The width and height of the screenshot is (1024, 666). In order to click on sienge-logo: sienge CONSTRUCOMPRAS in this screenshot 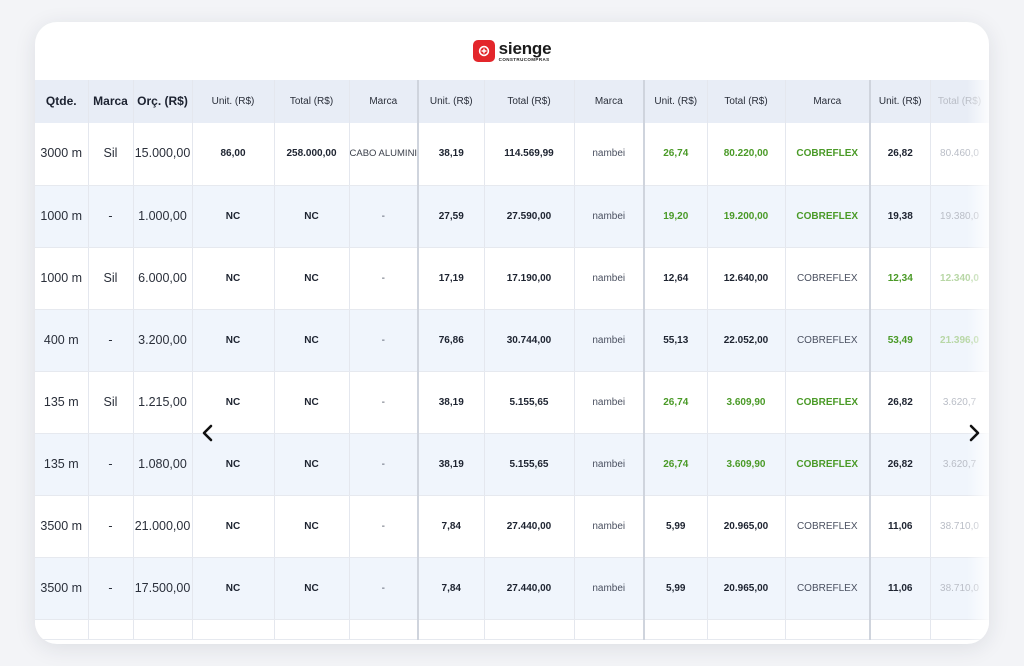, I will do `click(512, 50)`.